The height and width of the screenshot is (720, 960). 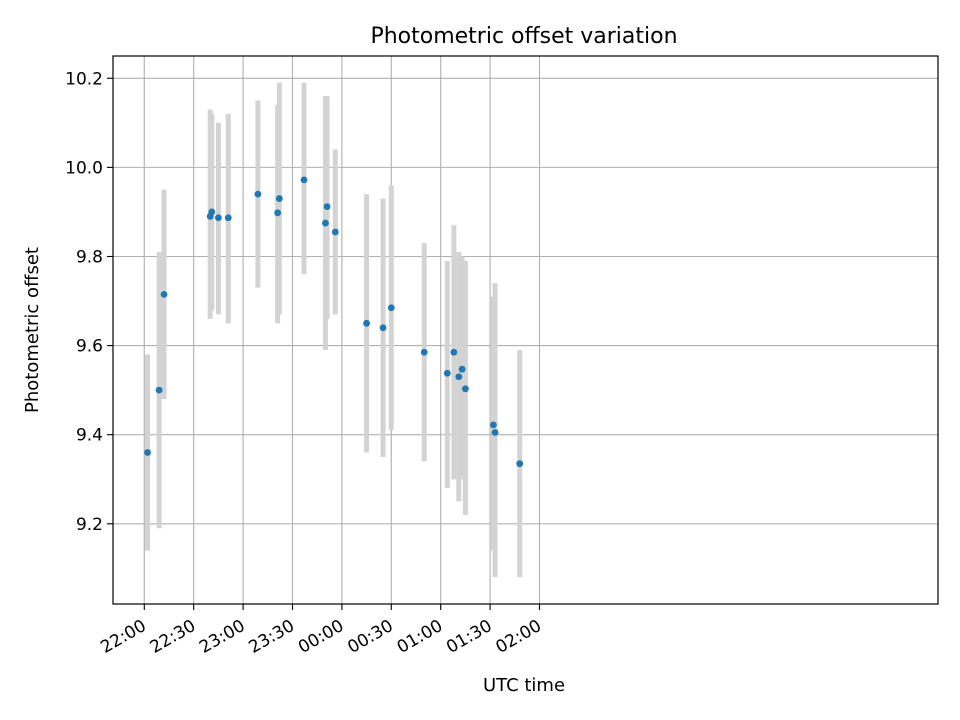 I want to click on y-tick-label: 10.0, so click(x=84, y=168).